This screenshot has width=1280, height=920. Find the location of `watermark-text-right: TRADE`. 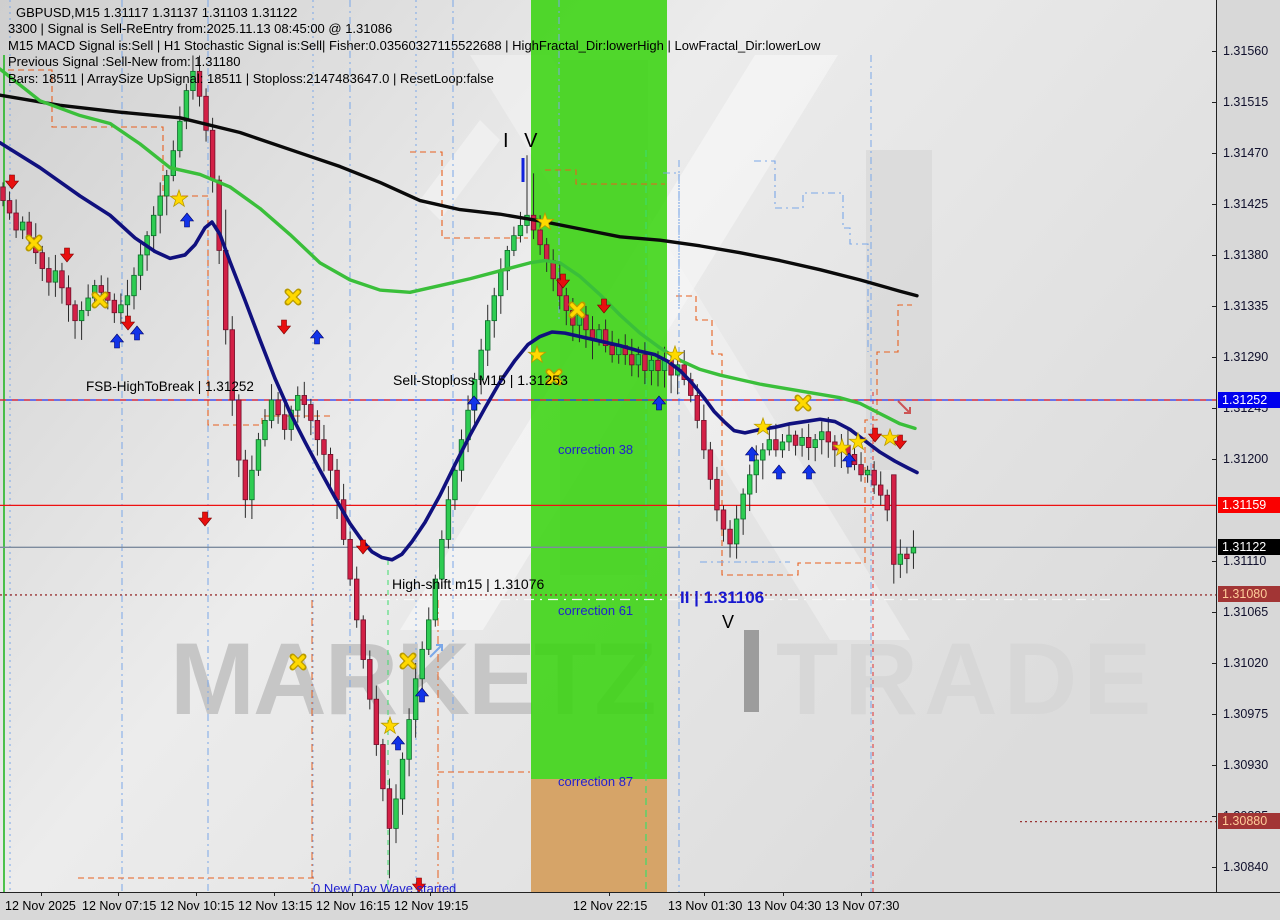

watermark-text-right: TRADE is located at coordinates (966, 679).